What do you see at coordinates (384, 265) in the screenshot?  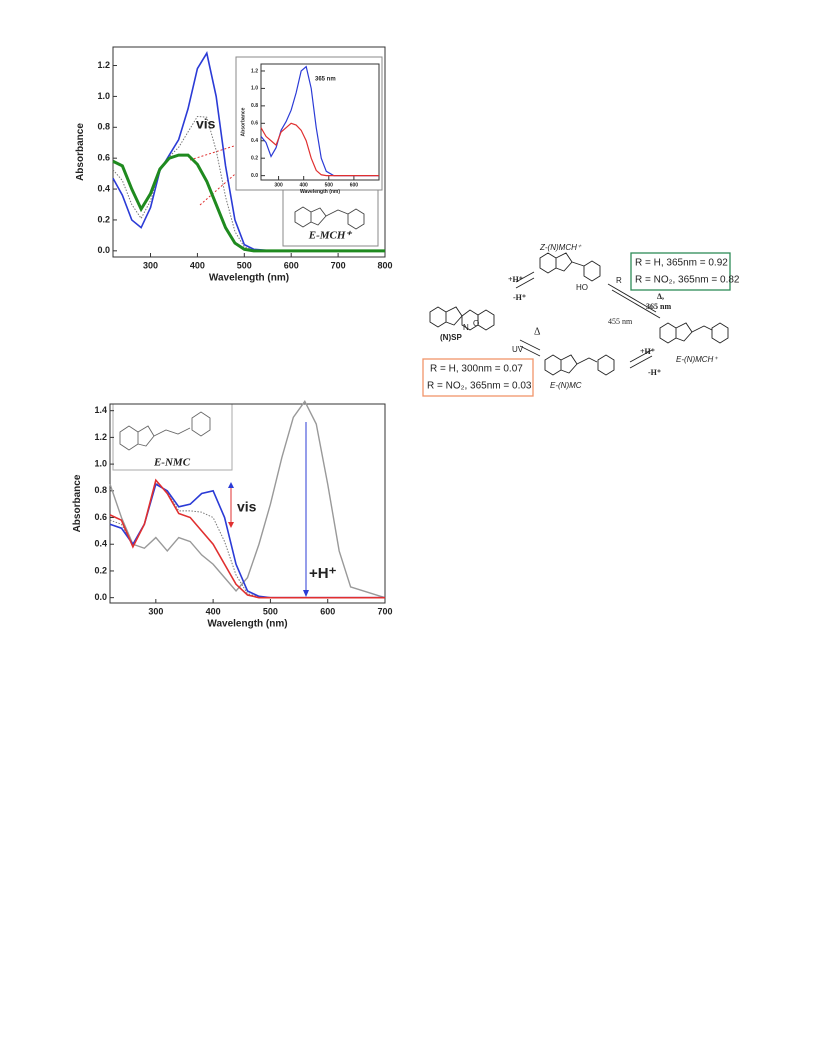 I see `x-tick-label: 800` at bounding box center [384, 265].